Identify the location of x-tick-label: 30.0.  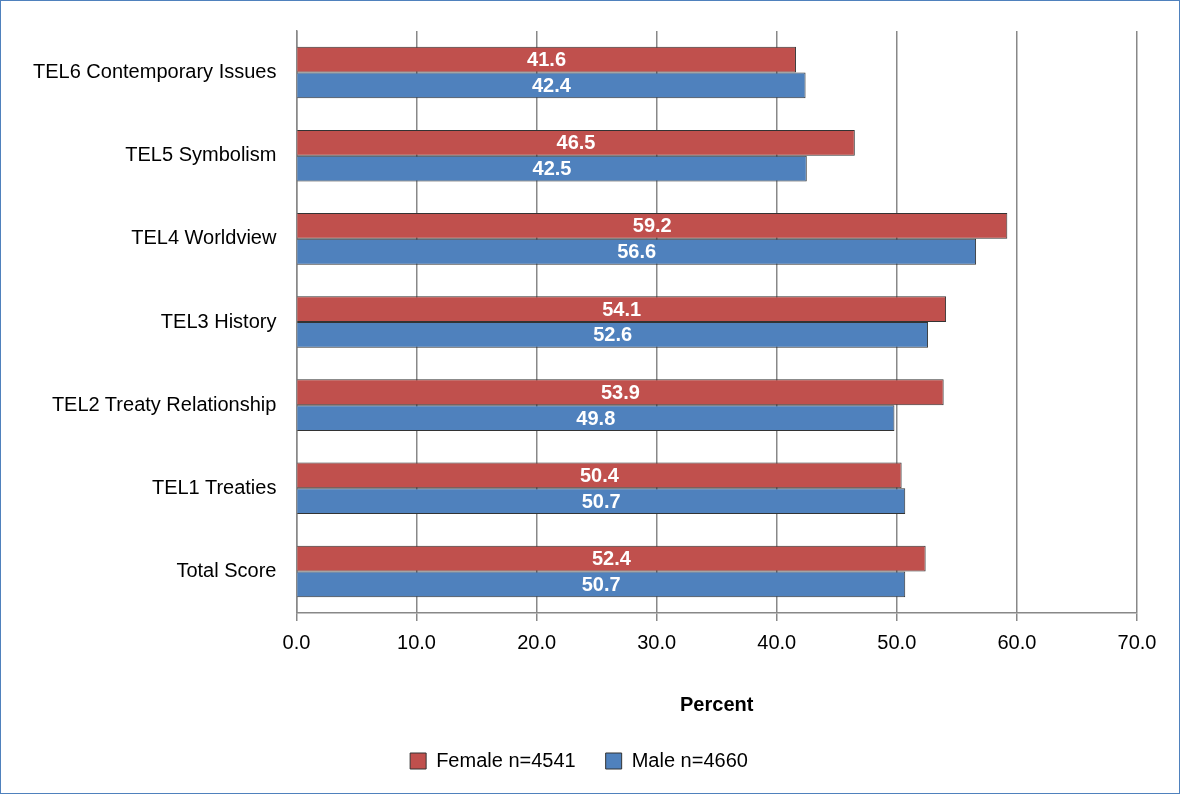
(657, 641).